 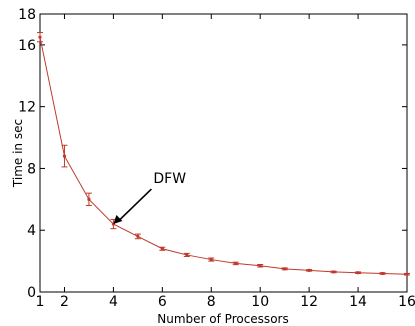 I want to click on x-tick-label: 8, so click(x=211, y=302).